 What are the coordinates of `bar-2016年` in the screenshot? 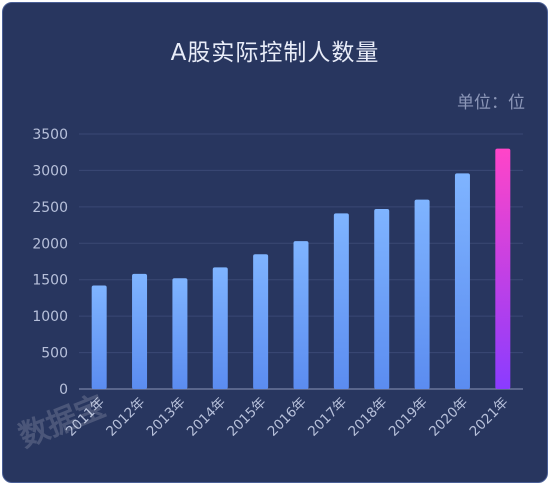 It's located at (301, 315).